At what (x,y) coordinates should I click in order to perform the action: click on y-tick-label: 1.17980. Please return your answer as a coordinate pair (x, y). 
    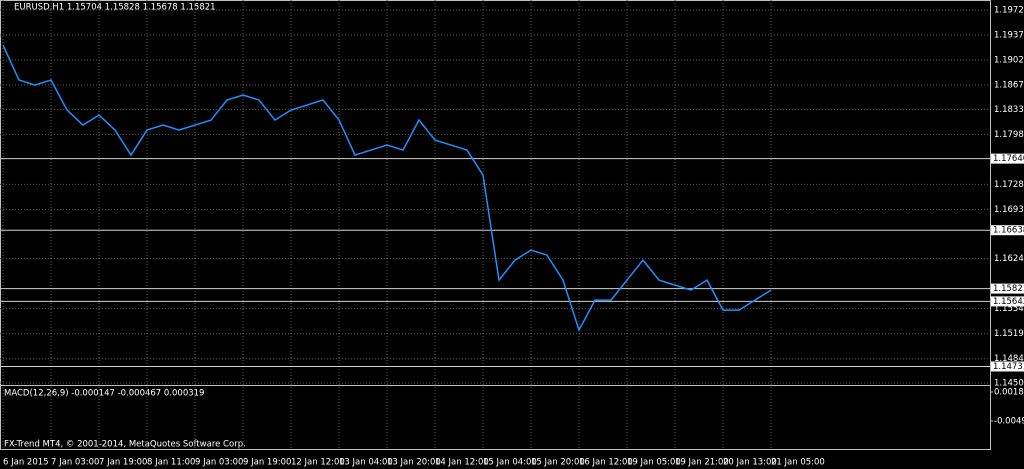
    Looking at the image, I should click on (1009, 135).